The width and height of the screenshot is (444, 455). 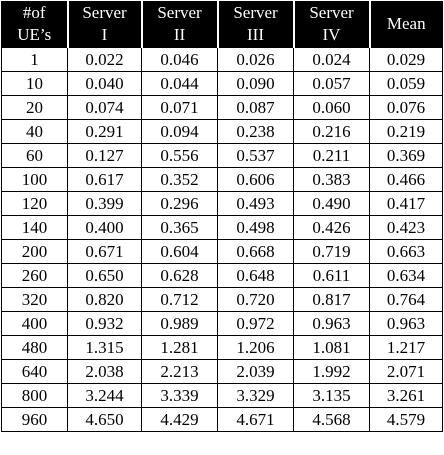 What do you see at coordinates (104, 227) in the screenshot?
I see `server-value-cell: 0.400` at bounding box center [104, 227].